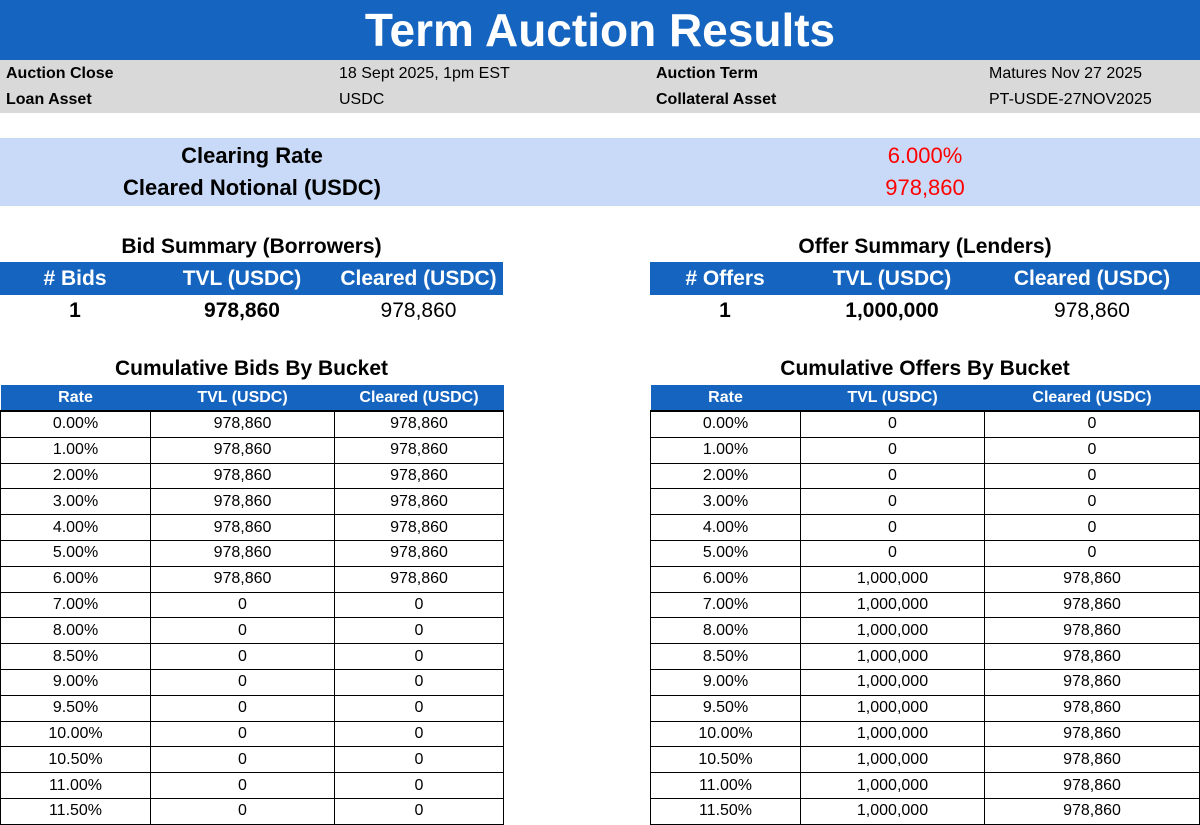 The image size is (1200, 825). I want to click on table-row: 1.00% 0 0, so click(925, 450).